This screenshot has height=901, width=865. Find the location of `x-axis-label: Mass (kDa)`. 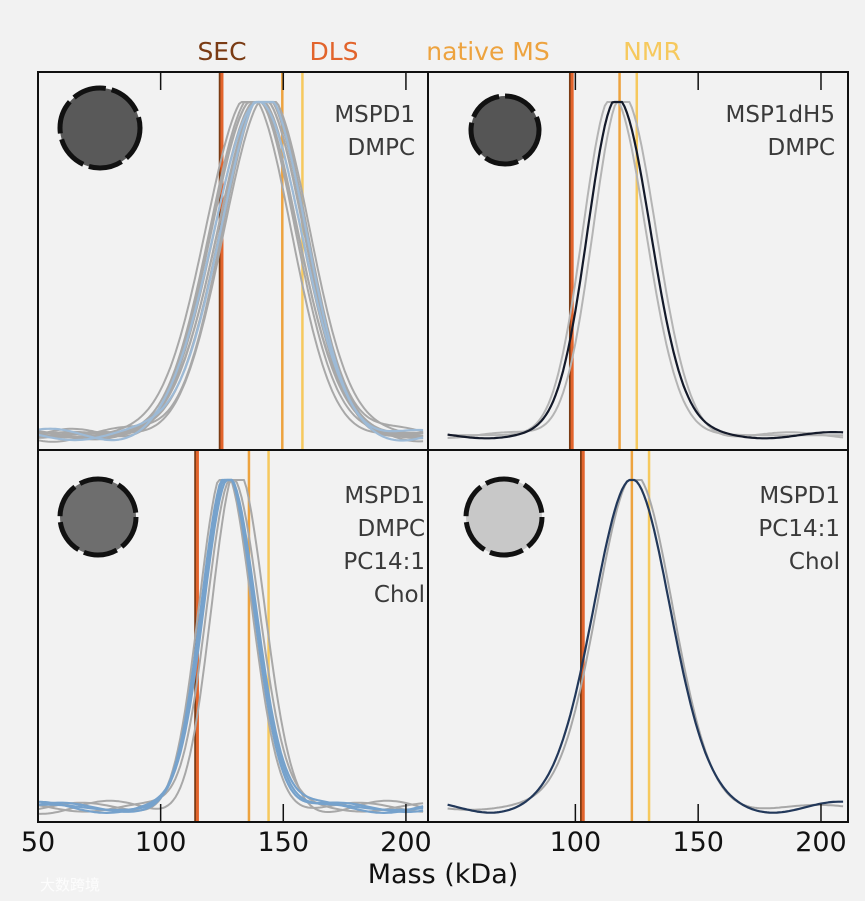

x-axis-label: Mass (kDa) is located at coordinates (443, 874).